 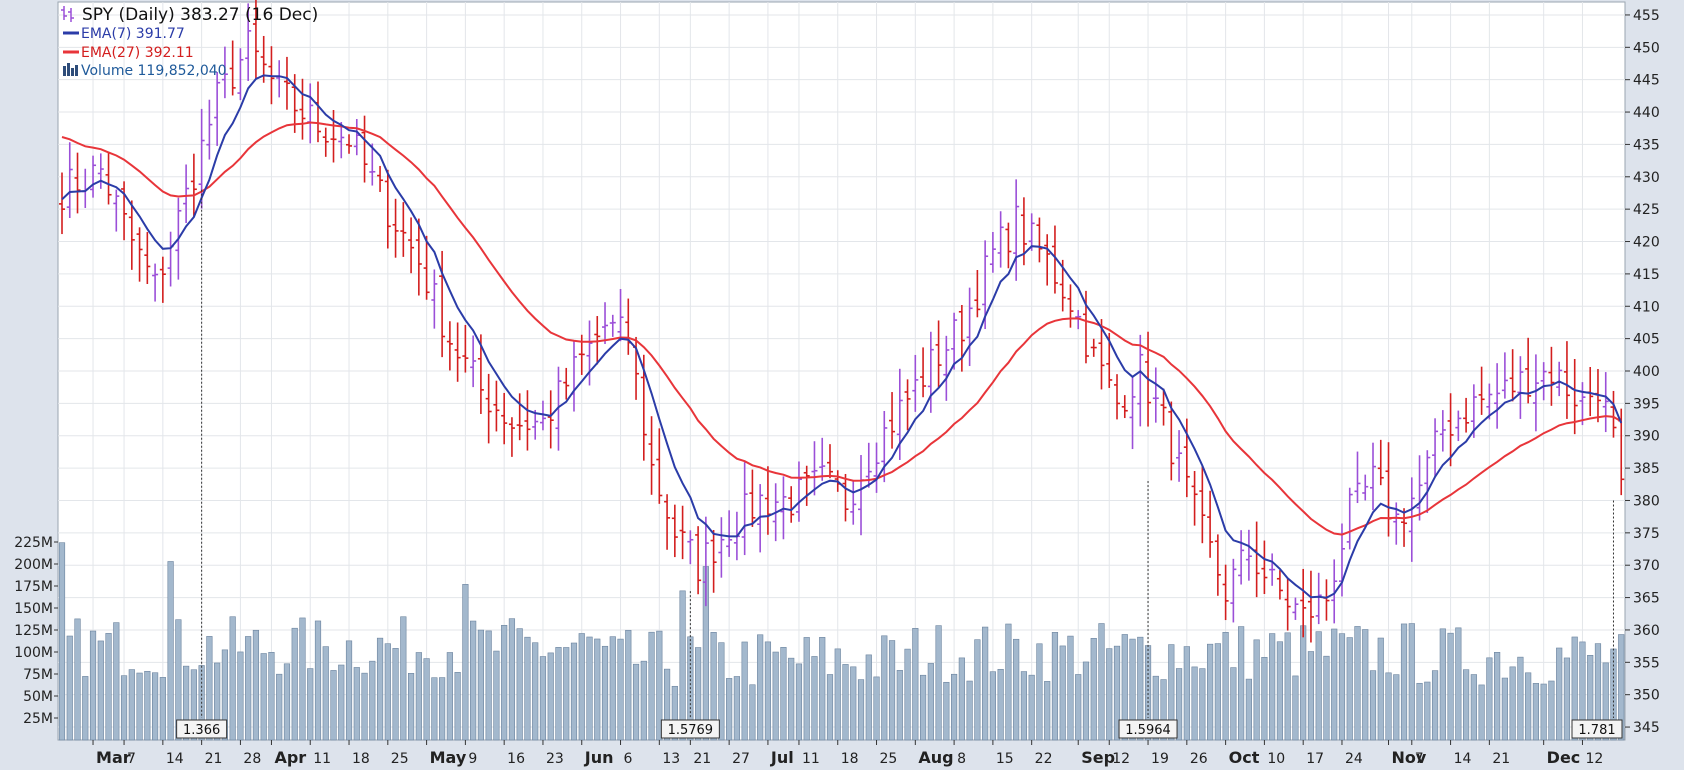 What do you see at coordinates (1646, 372) in the screenshot?
I see `price-tick-label: 400` at bounding box center [1646, 372].